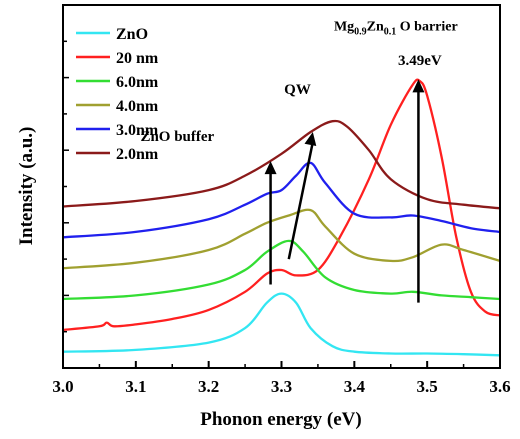 The image size is (520, 439). Describe the element at coordinates (499, 386) in the screenshot. I see `x-tick-label: 3.6` at that location.